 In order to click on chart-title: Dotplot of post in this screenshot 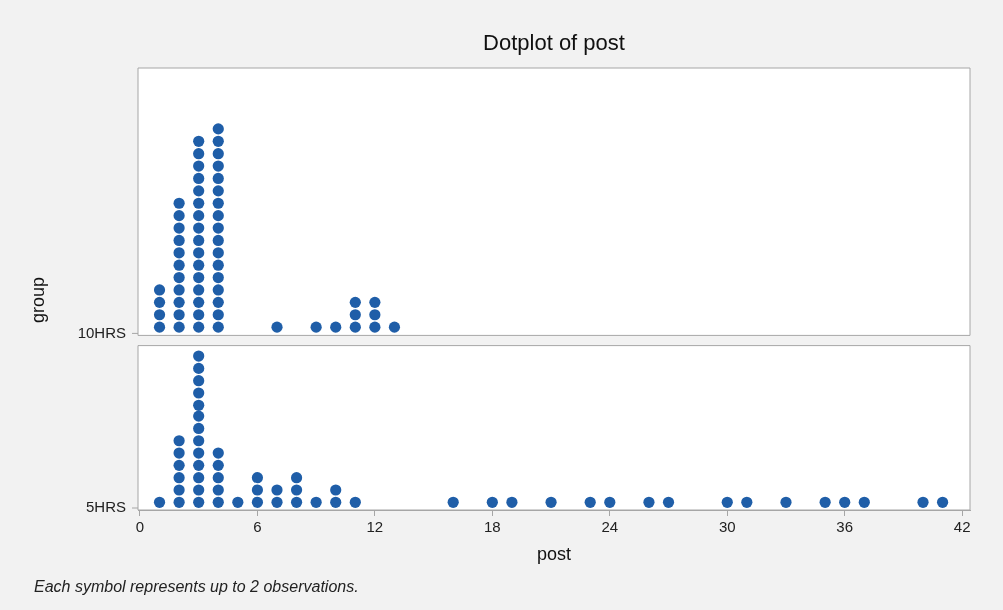, I will do `click(554, 43)`.